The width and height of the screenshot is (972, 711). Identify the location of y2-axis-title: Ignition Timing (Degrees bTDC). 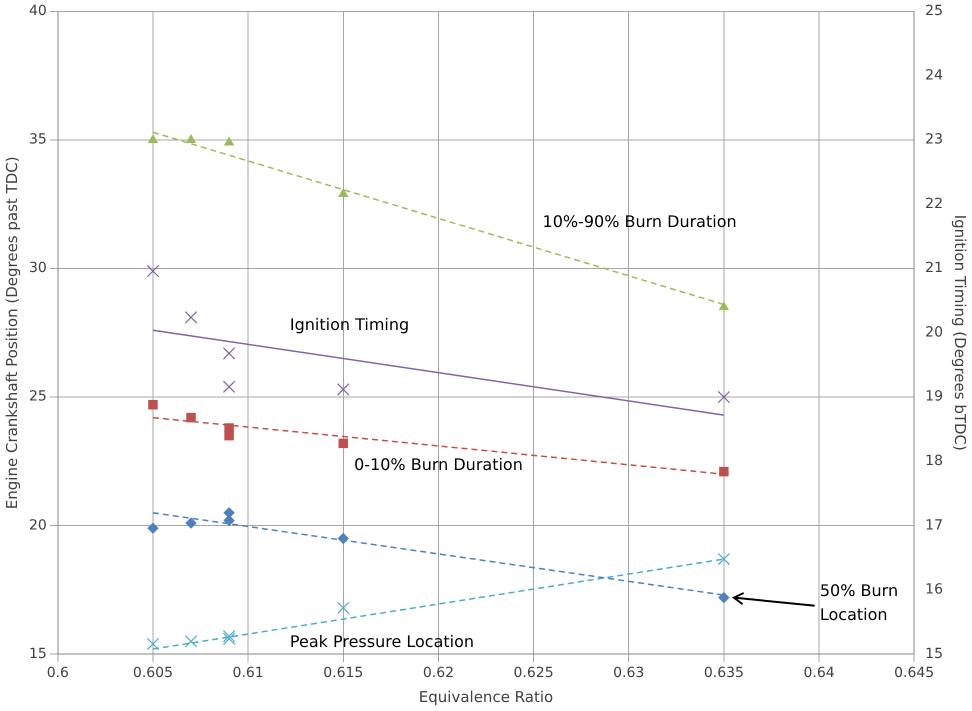
(960, 332).